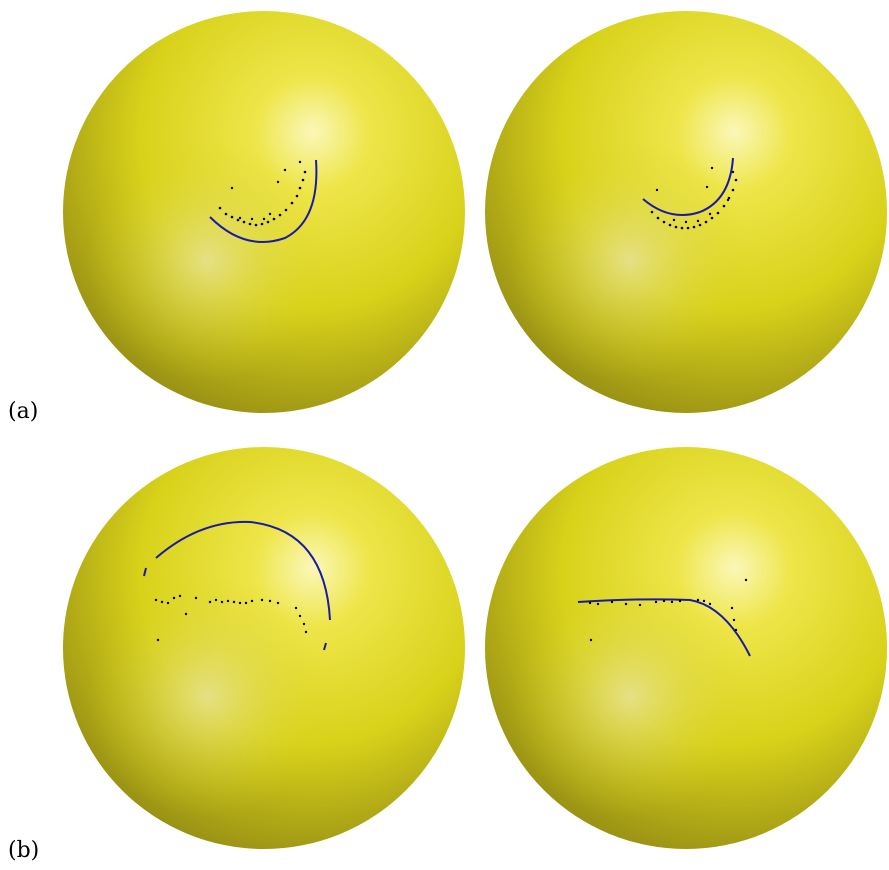 Image resolution: width=889 pixels, height=870 pixels. What do you see at coordinates (325, 646) in the screenshot?
I see `fitted-curve-stub-right` at bounding box center [325, 646].